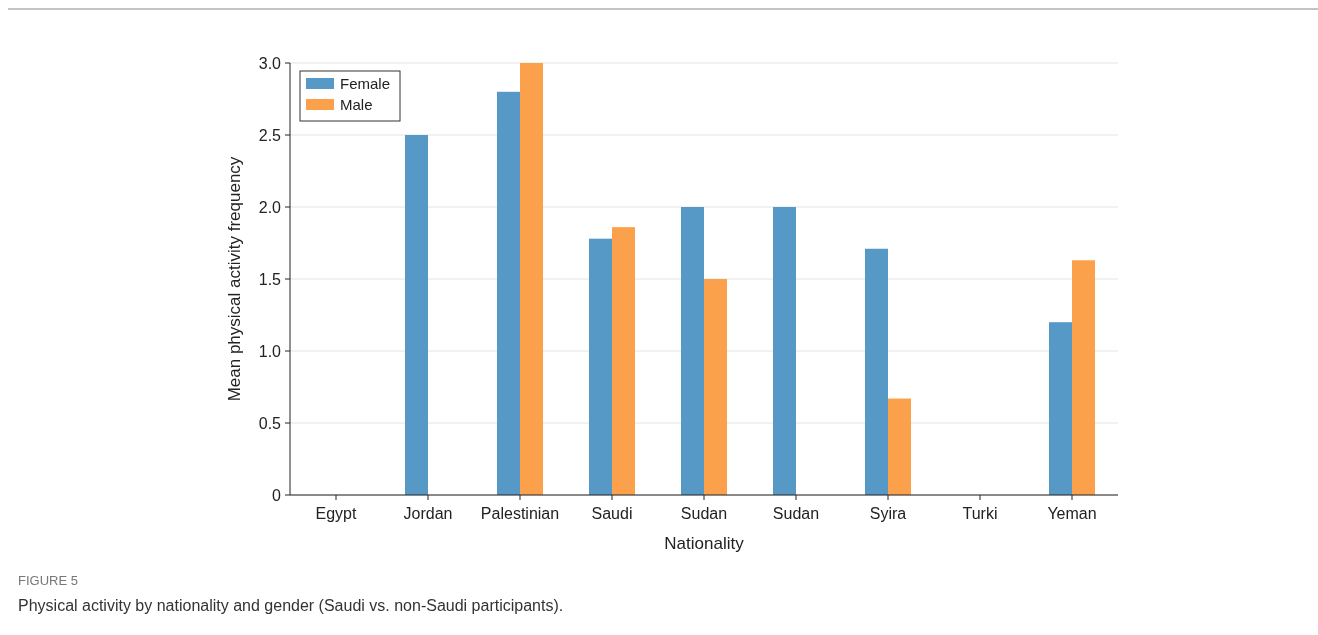  What do you see at coordinates (704, 543) in the screenshot?
I see `x-axis-title: Nationality` at bounding box center [704, 543].